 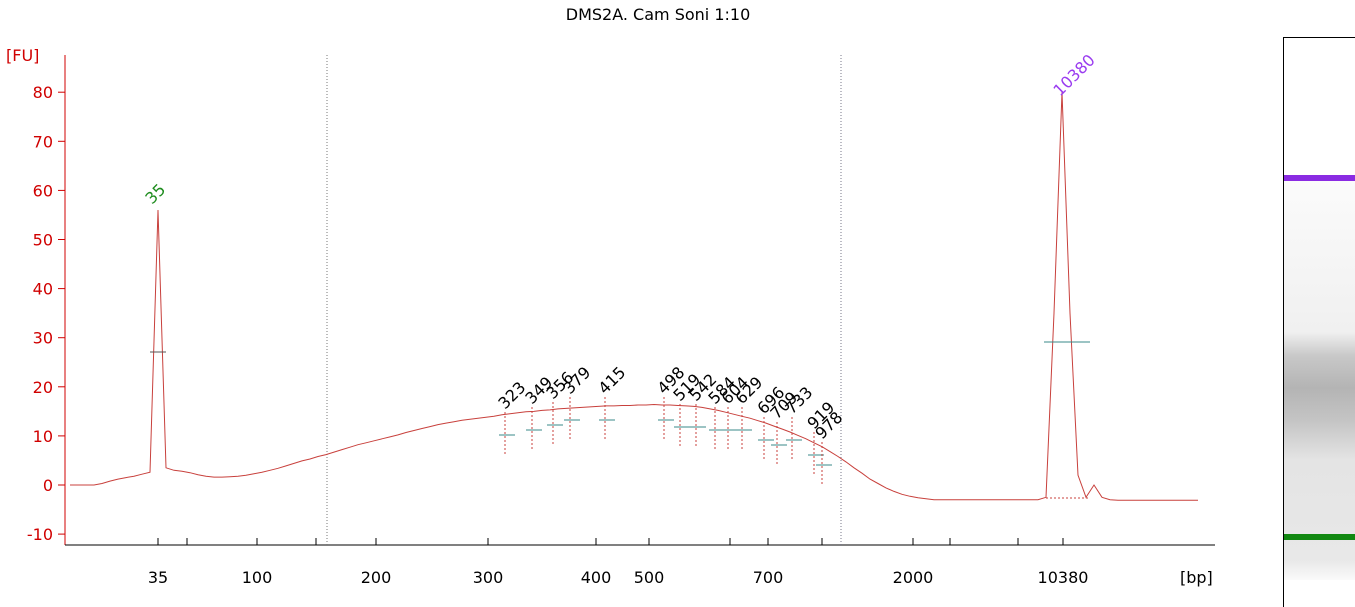 I want to click on x-tick-label: 700, so click(x=768, y=577).